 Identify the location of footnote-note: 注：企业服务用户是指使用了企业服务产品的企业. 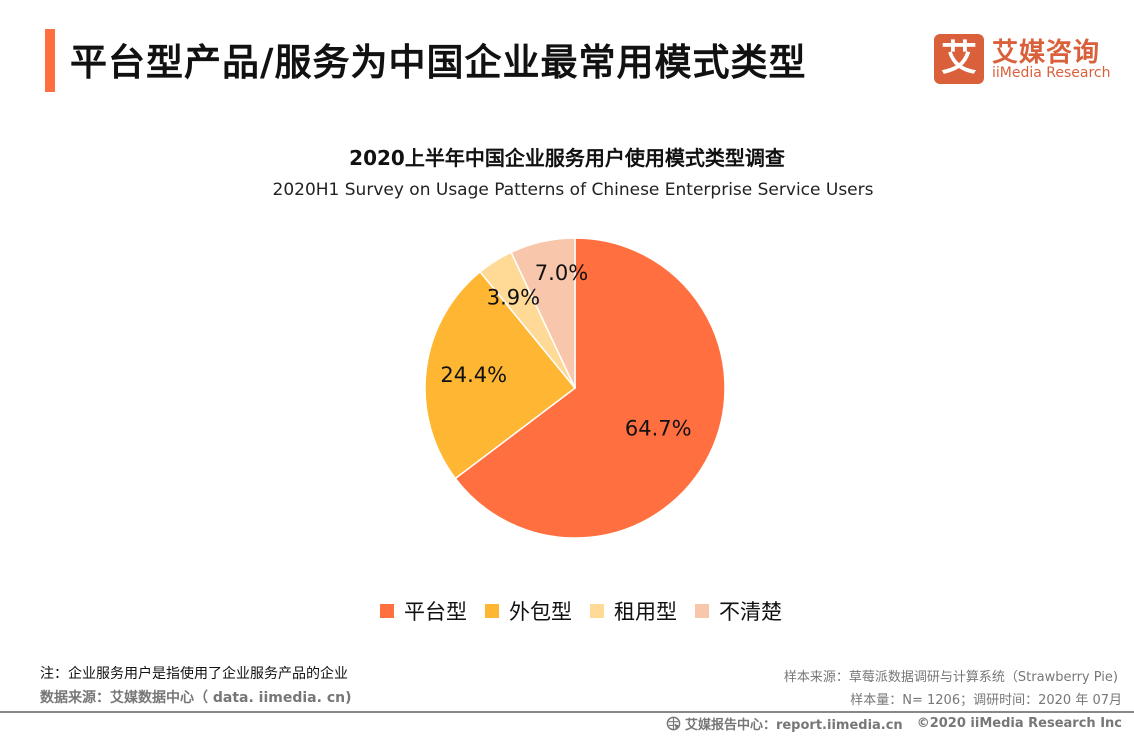
(194, 674).